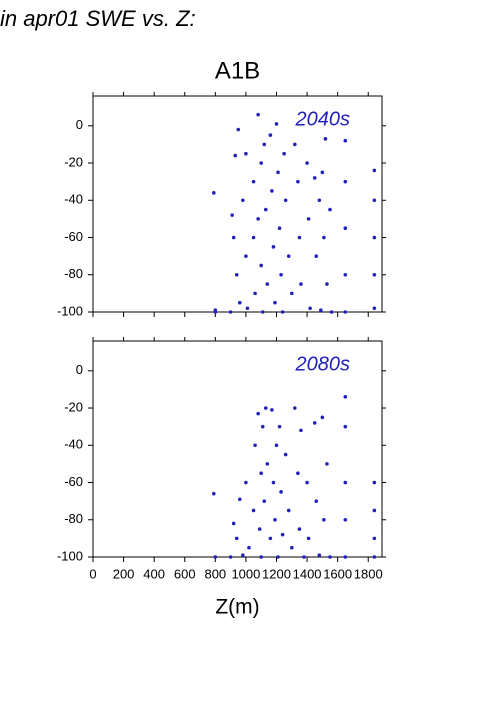  Describe the element at coordinates (185, 573) in the screenshot. I see `x-tick-label: 600` at that location.